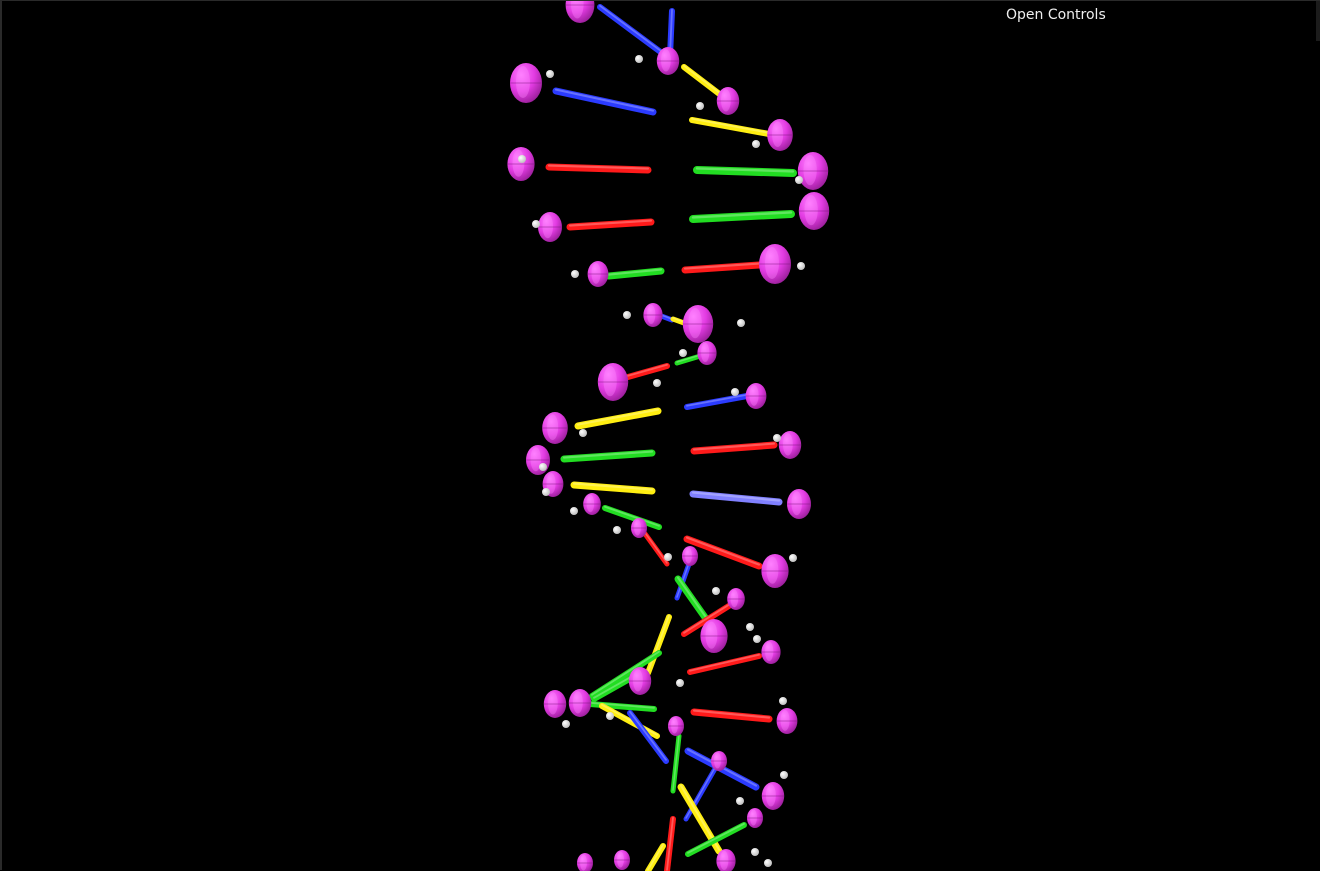  Describe the element at coordinates (1056, 15) in the screenshot. I see `open-controls-button: Open Controls` at that location.